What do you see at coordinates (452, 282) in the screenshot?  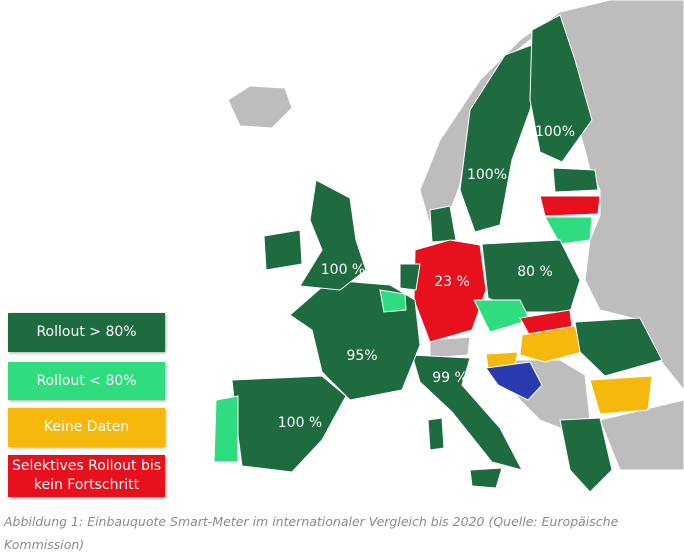 I see `region-label: 23 %` at bounding box center [452, 282].